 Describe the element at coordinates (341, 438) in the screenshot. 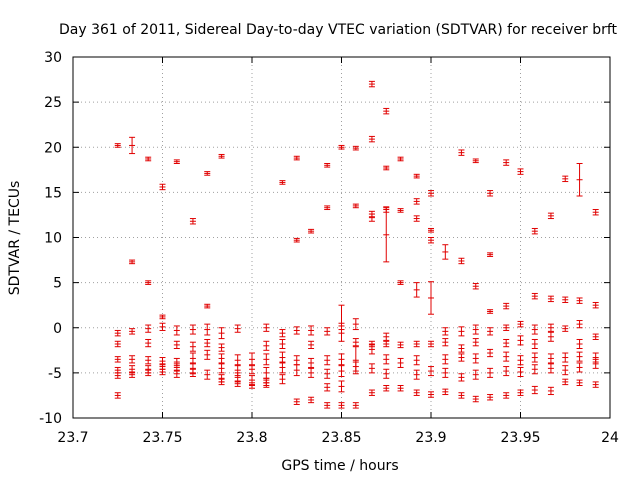

I see `x-tick-label: 23.85` at that location.